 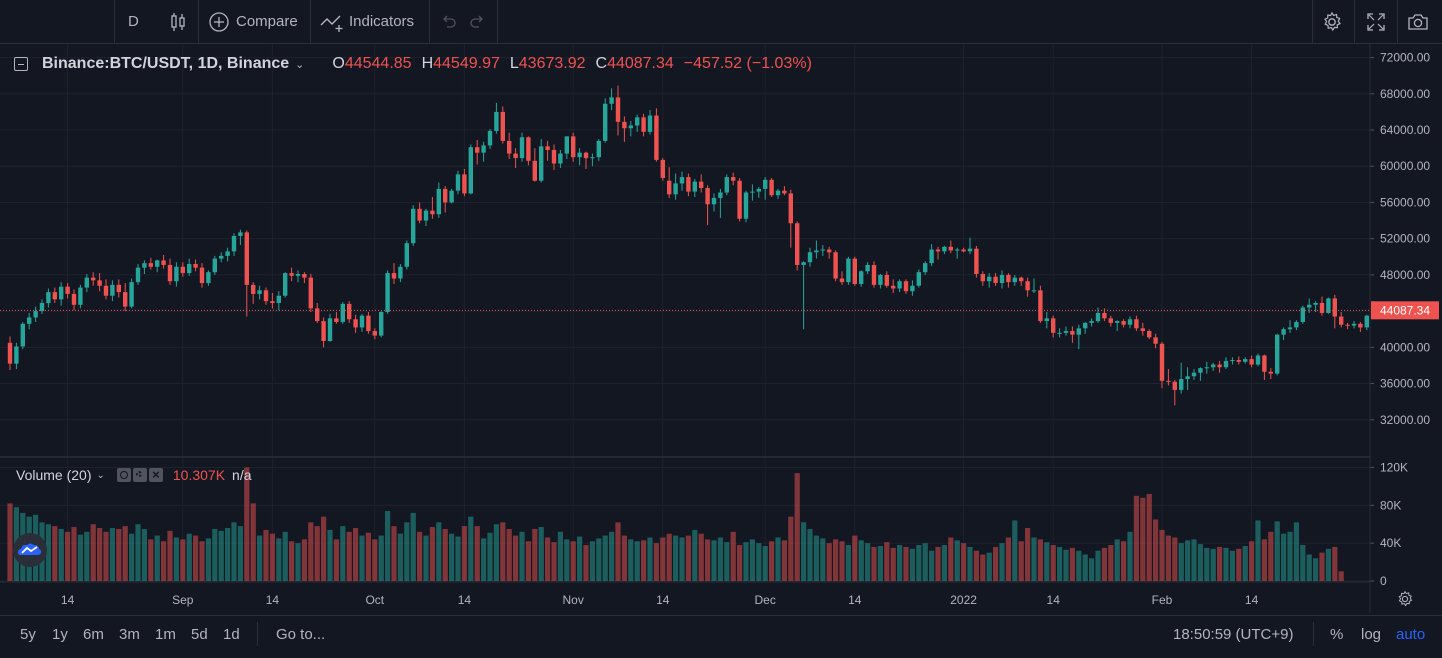 I want to click on range-label: 1d, so click(x=231, y=634).